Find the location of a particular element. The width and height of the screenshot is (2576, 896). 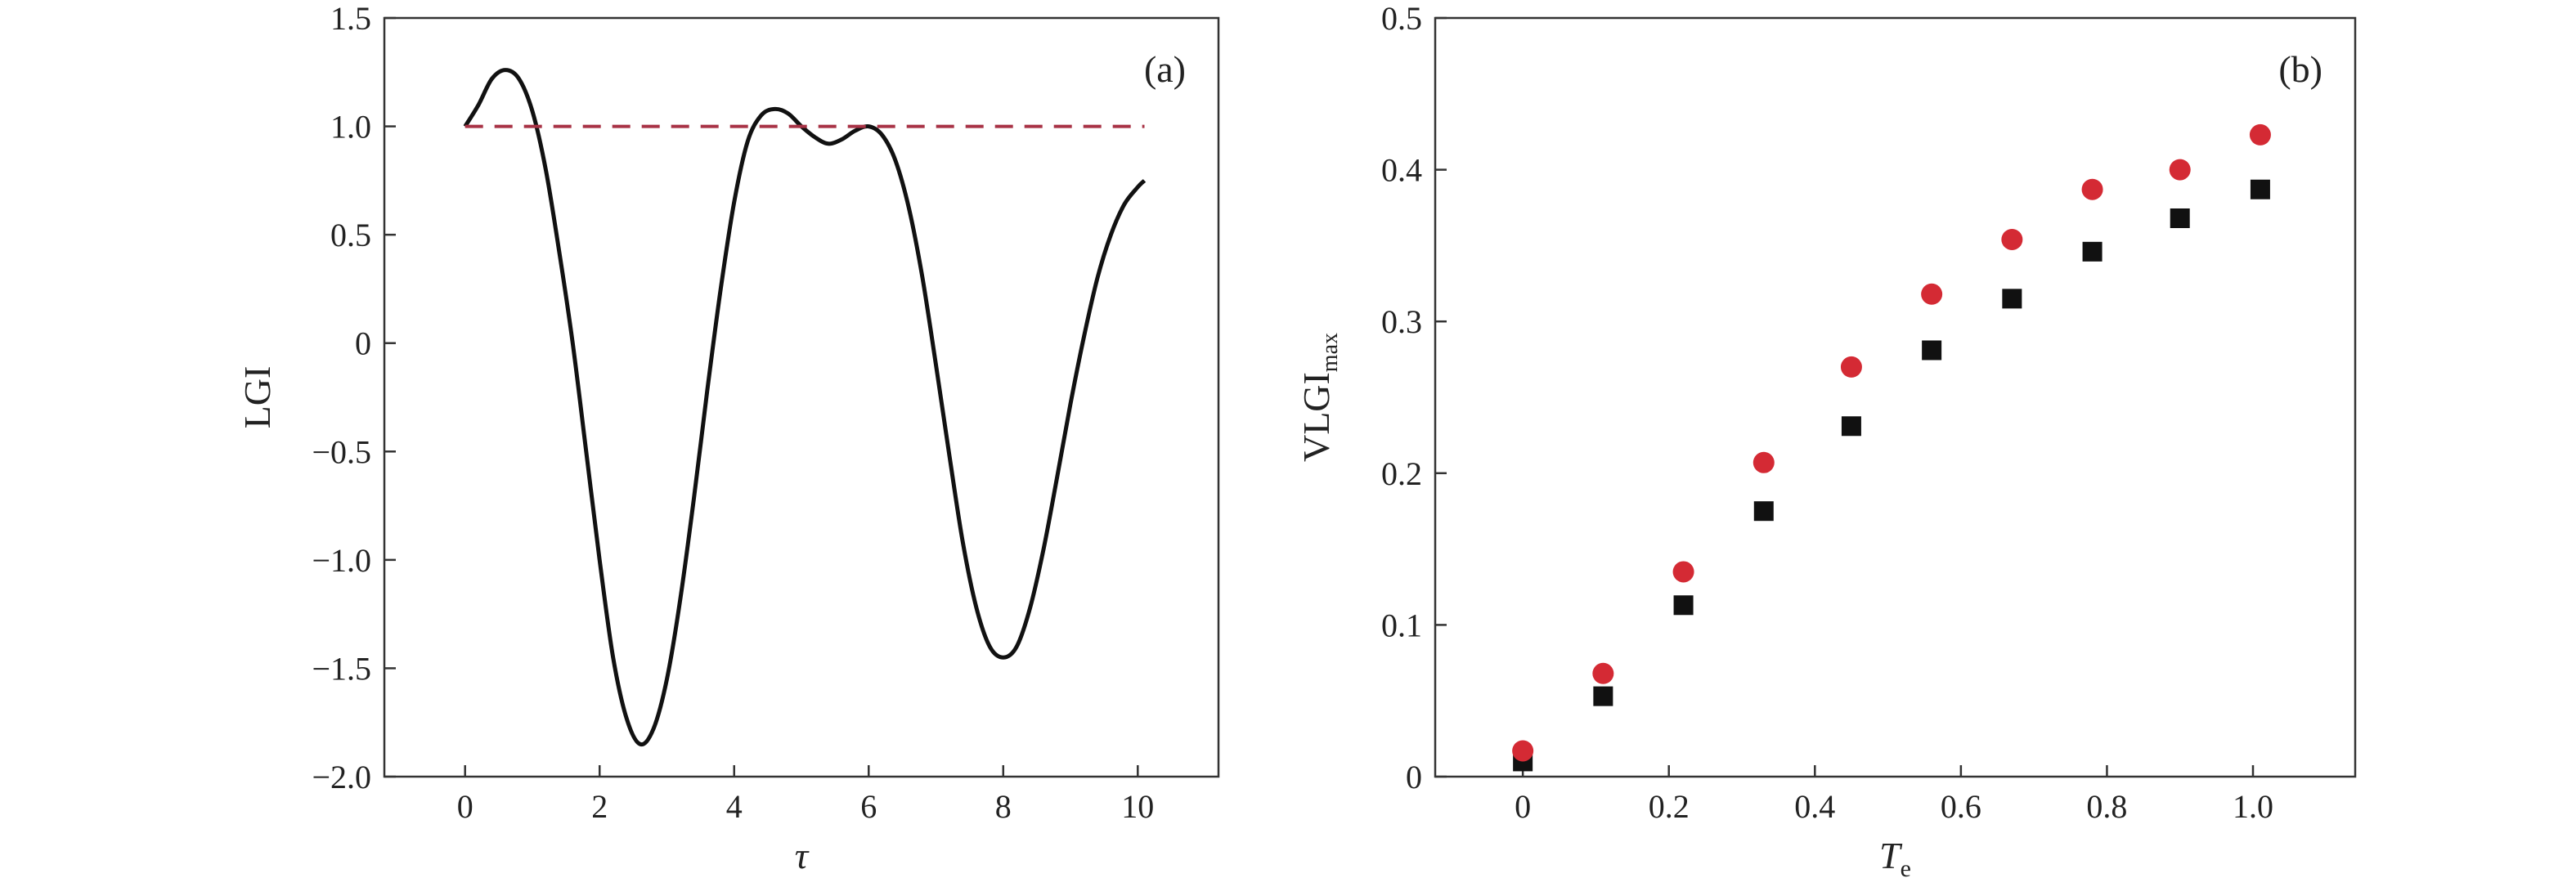

x-tick-label: 10 is located at coordinates (1137, 807).